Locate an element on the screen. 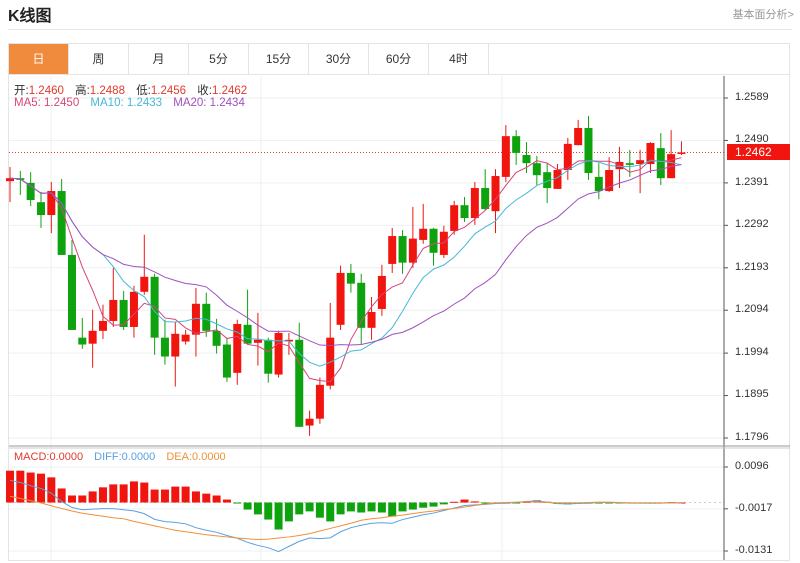  macd-tick: -0.0017 is located at coordinates (754, 508).